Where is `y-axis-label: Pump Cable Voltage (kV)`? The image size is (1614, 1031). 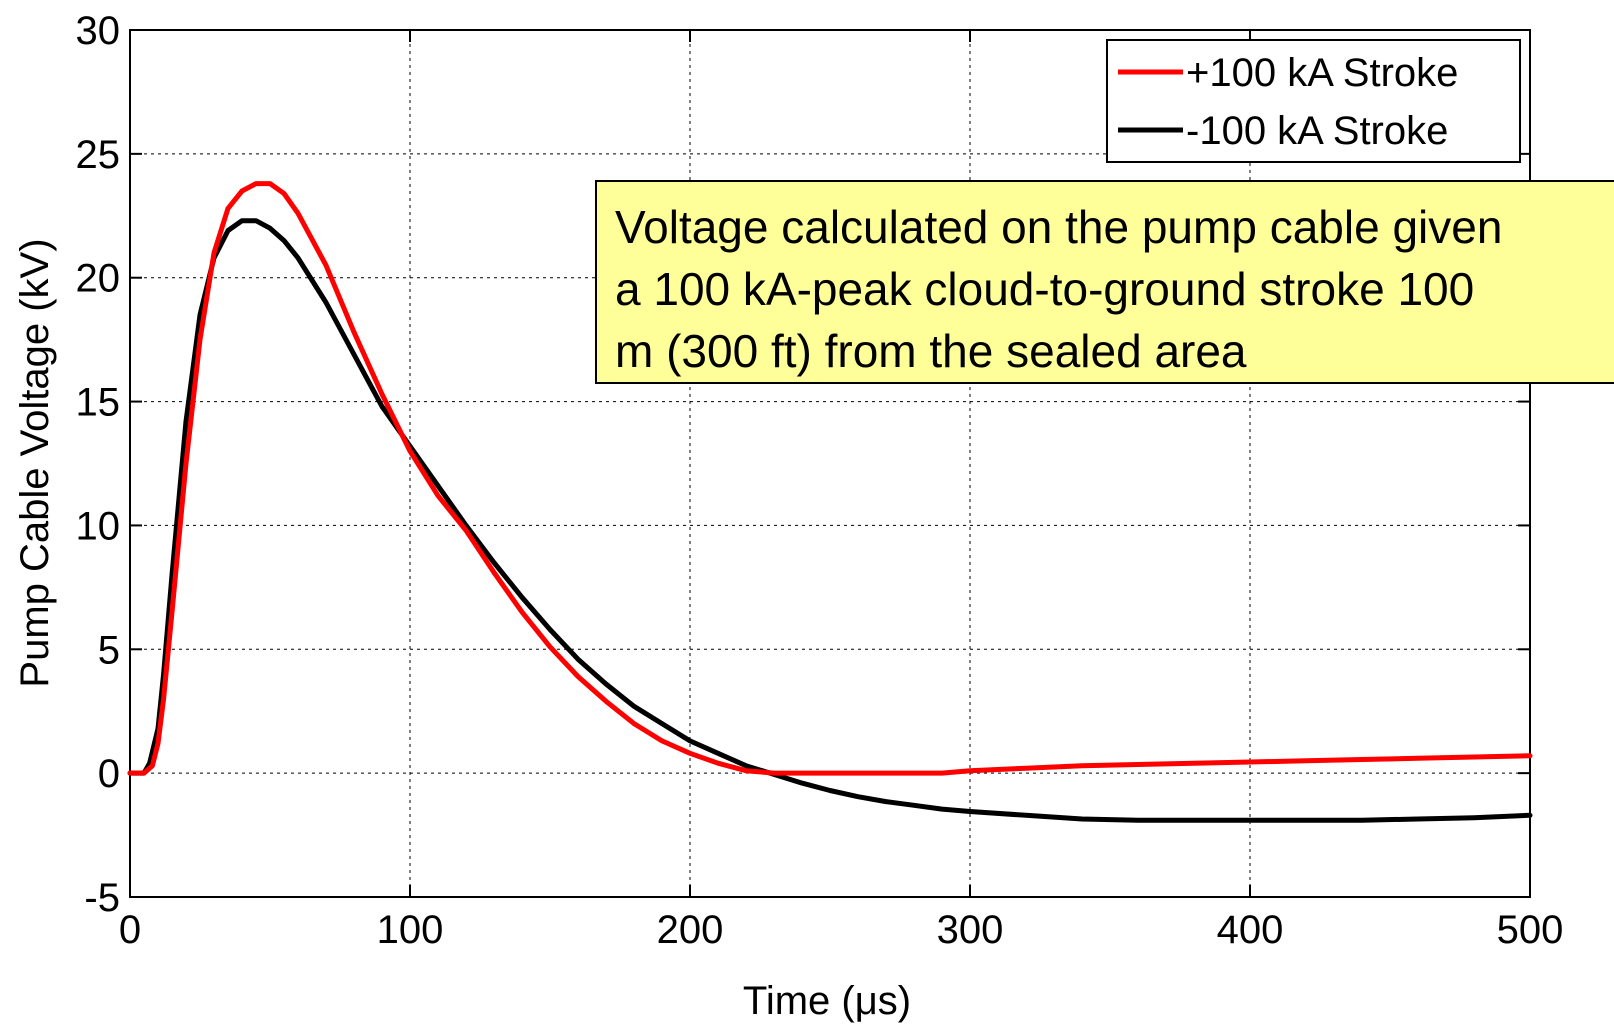 y-axis-label: Pump Cable Voltage (kV) is located at coordinates (35, 462).